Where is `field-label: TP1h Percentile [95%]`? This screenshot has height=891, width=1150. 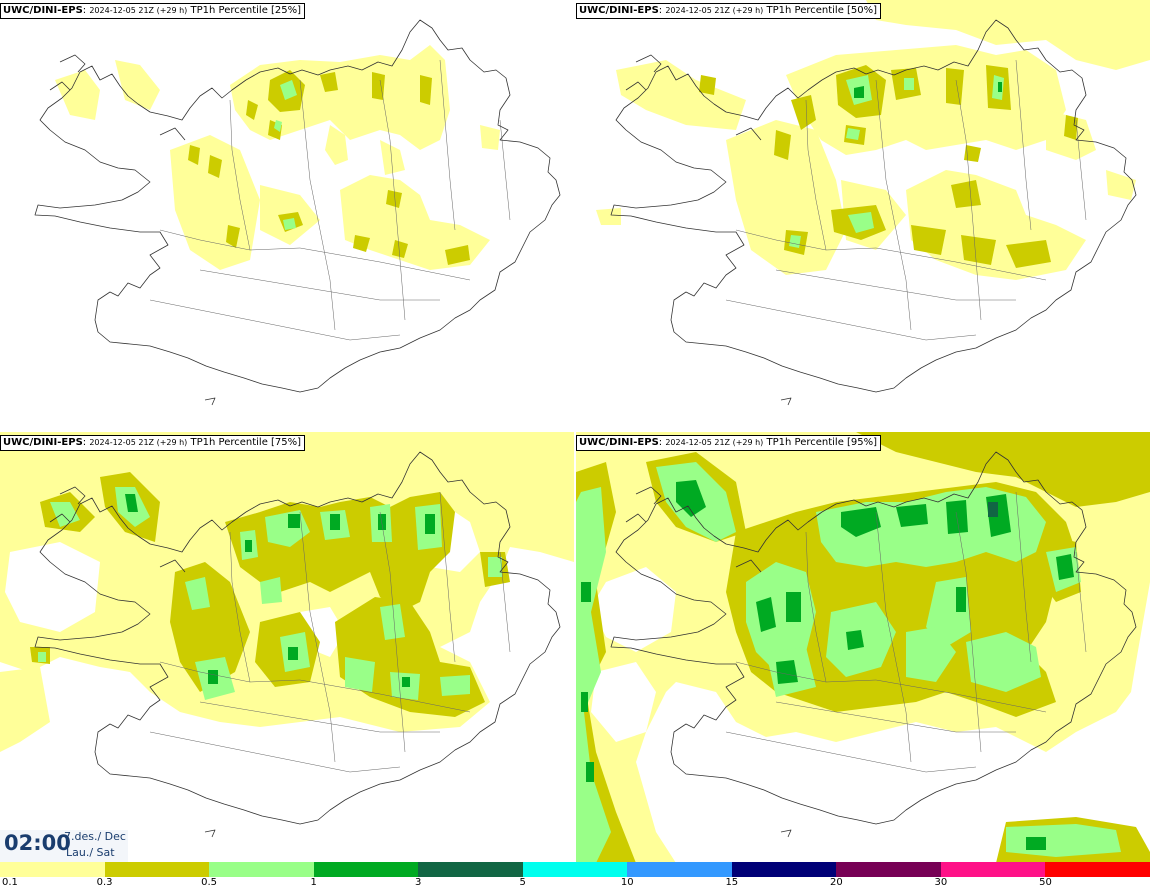
field-label: TP1h Percentile [95%] is located at coordinates (822, 442).